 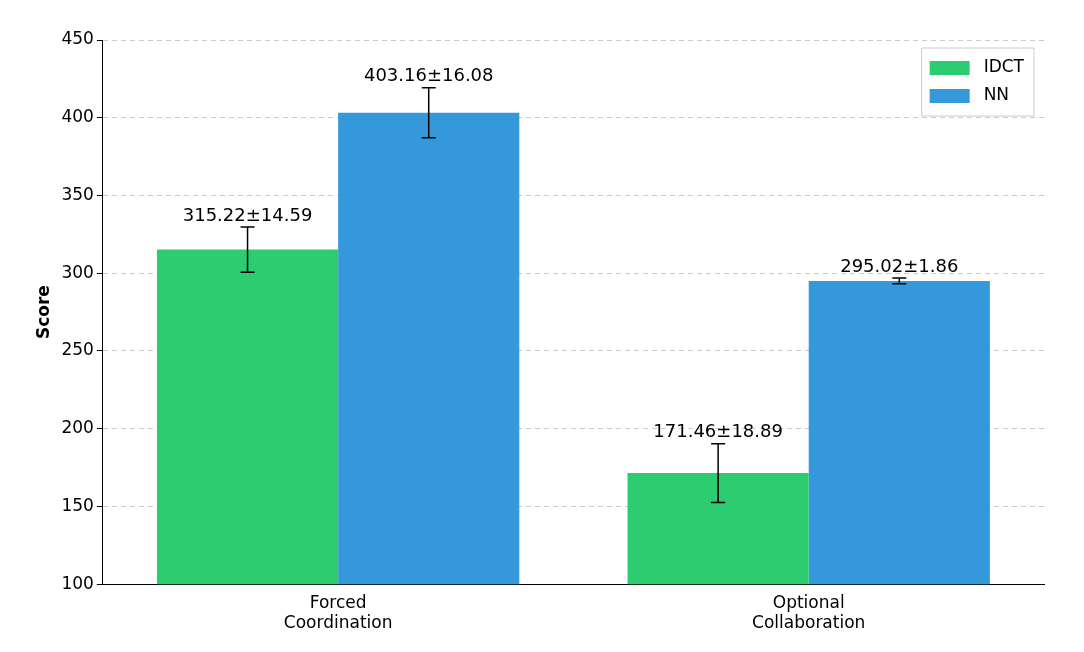 What do you see at coordinates (338, 612) in the screenshot?
I see `x-tick-label: Forced Coordination` at bounding box center [338, 612].